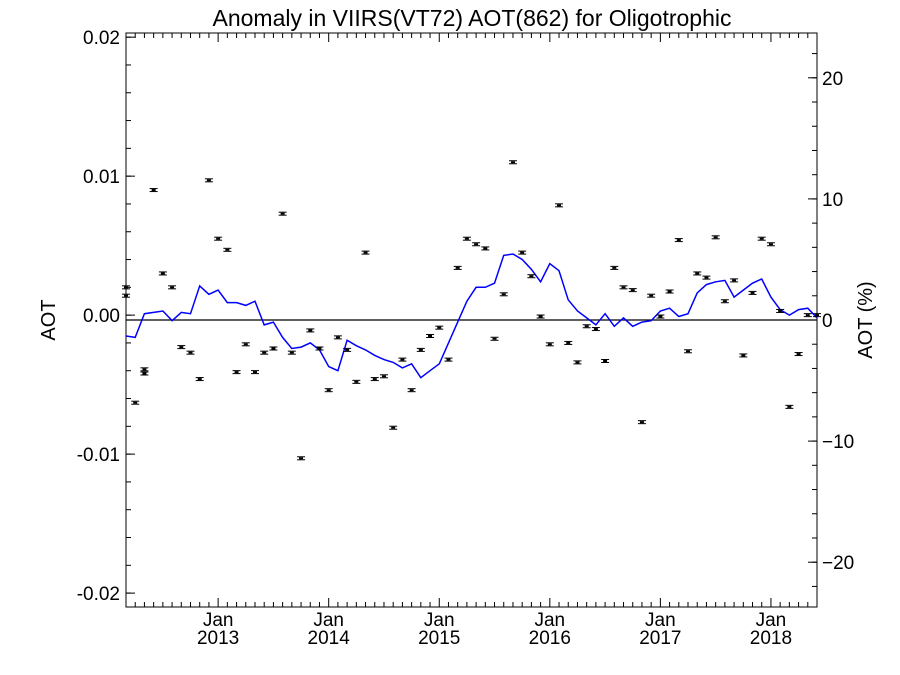 The width and height of the screenshot is (900, 675). I want to click on y2-tick-label: −20, so click(838, 563).